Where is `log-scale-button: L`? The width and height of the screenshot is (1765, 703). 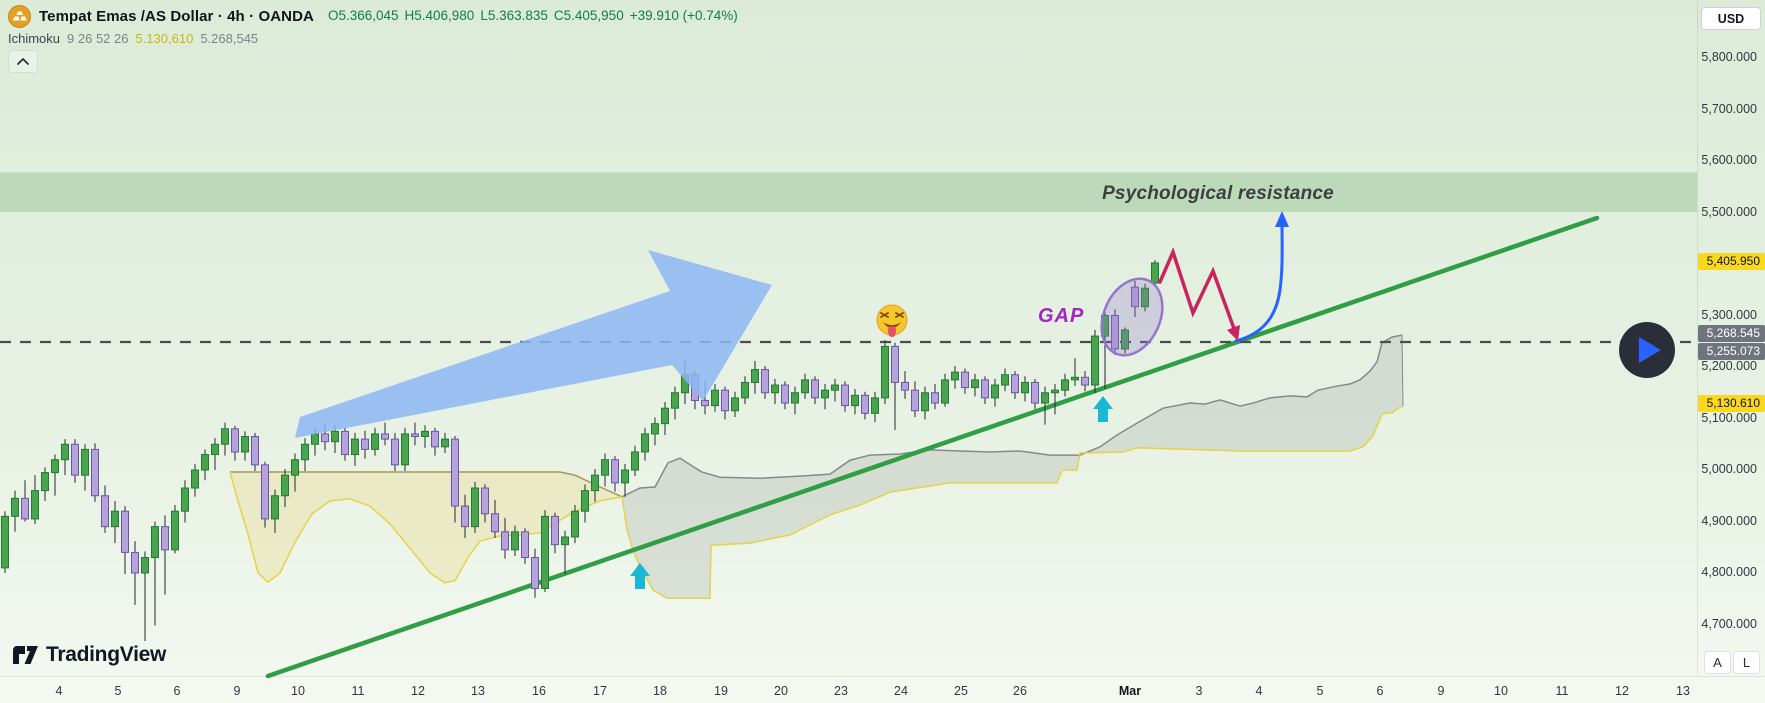 log-scale-button: L is located at coordinates (1746, 662).